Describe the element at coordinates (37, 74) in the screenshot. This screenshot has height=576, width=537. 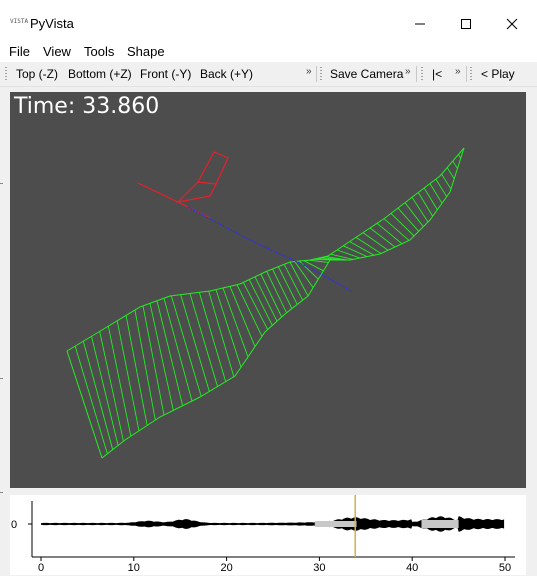
I see `view-top-button: Top (-Z)` at that location.